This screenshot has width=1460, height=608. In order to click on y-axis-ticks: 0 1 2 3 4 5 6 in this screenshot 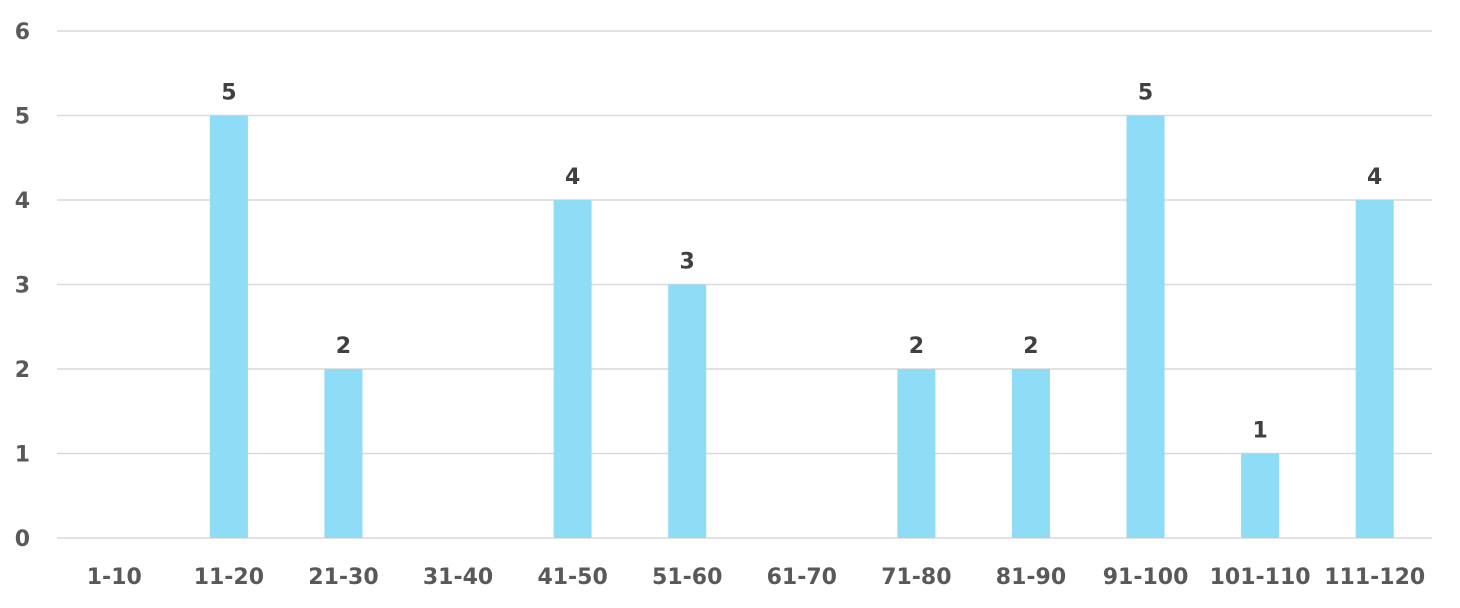, I will do `click(22, 286)`.